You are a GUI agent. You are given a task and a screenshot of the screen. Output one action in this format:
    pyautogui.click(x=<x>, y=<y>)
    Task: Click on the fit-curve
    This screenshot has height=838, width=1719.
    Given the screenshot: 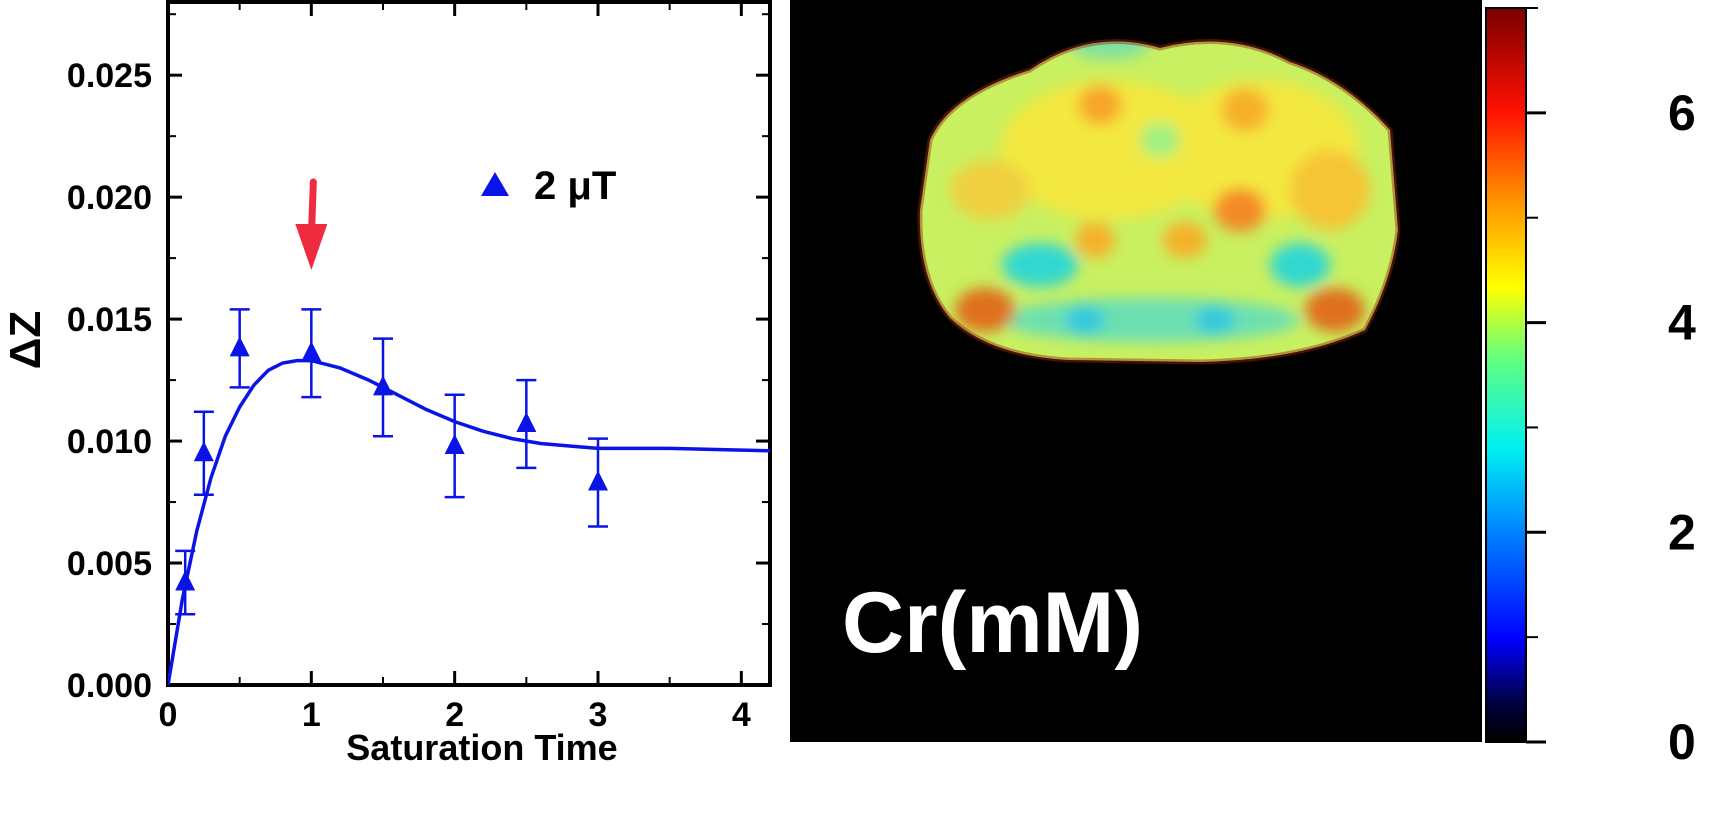 What is the action you would take?
    pyautogui.click(x=469, y=521)
    